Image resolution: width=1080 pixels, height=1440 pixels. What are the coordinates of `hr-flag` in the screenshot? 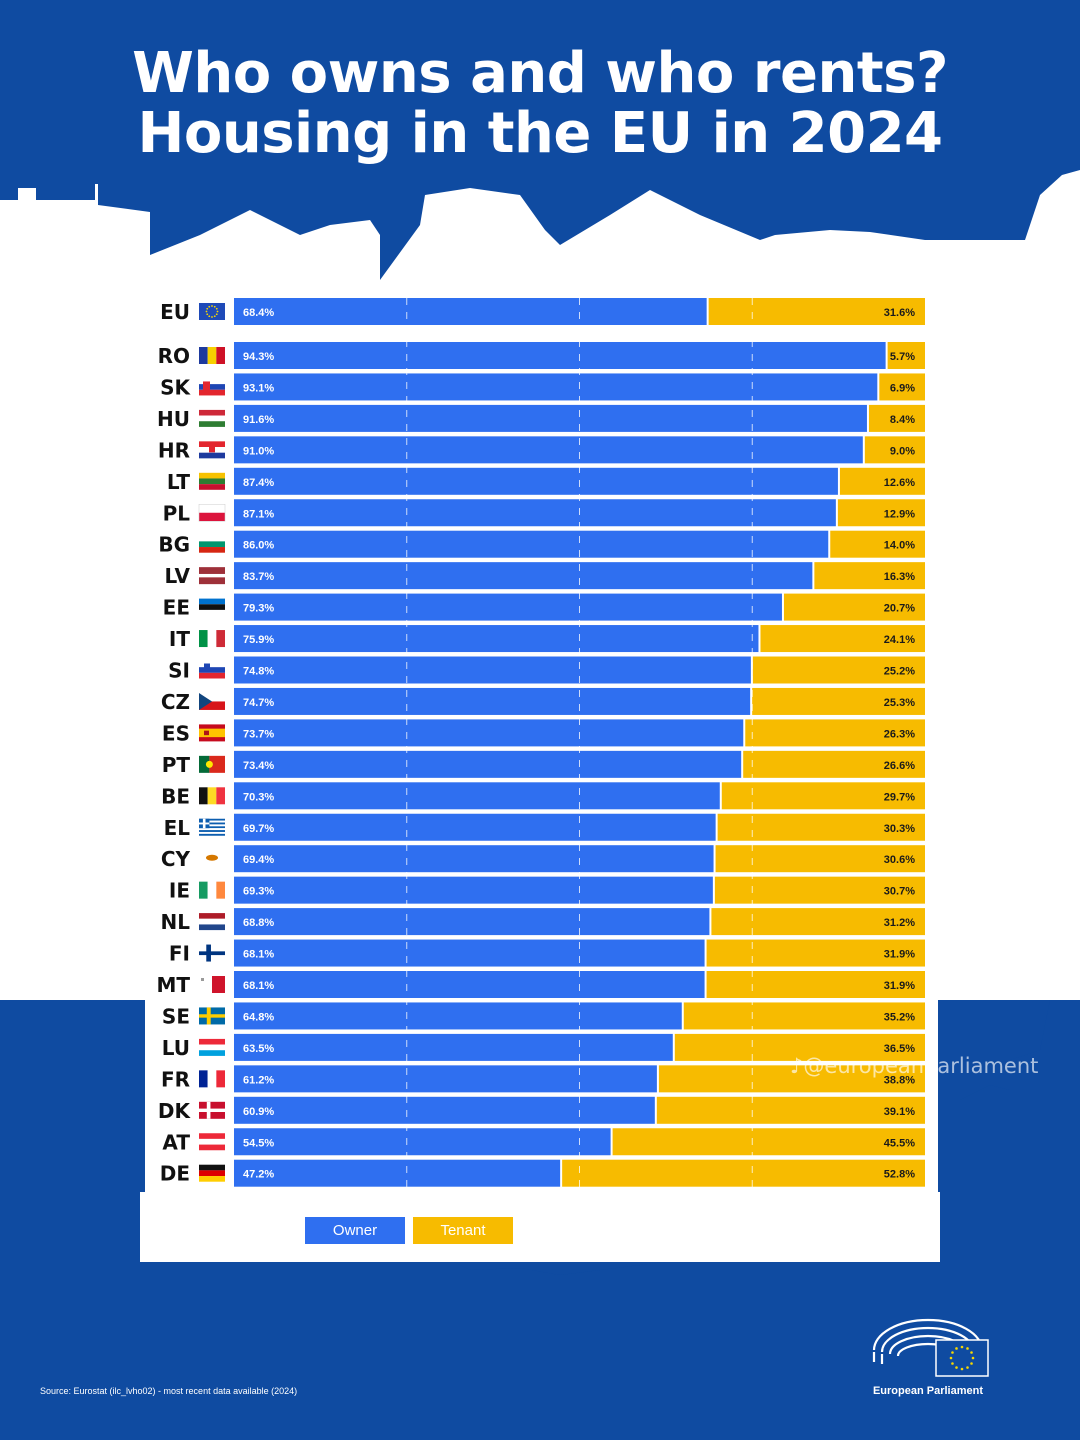 It's located at (212, 450).